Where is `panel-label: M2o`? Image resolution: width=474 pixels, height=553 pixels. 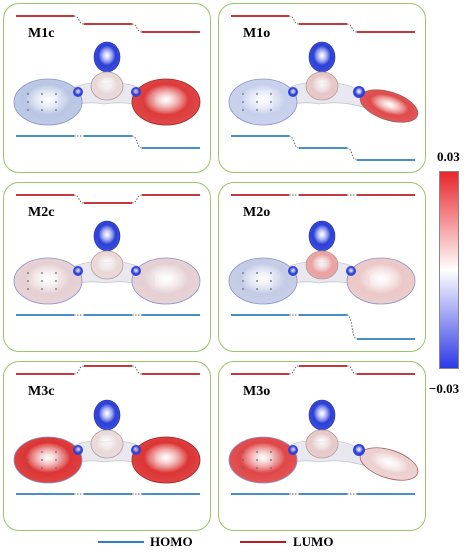
panel-label: M2o is located at coordinates (257, 212).